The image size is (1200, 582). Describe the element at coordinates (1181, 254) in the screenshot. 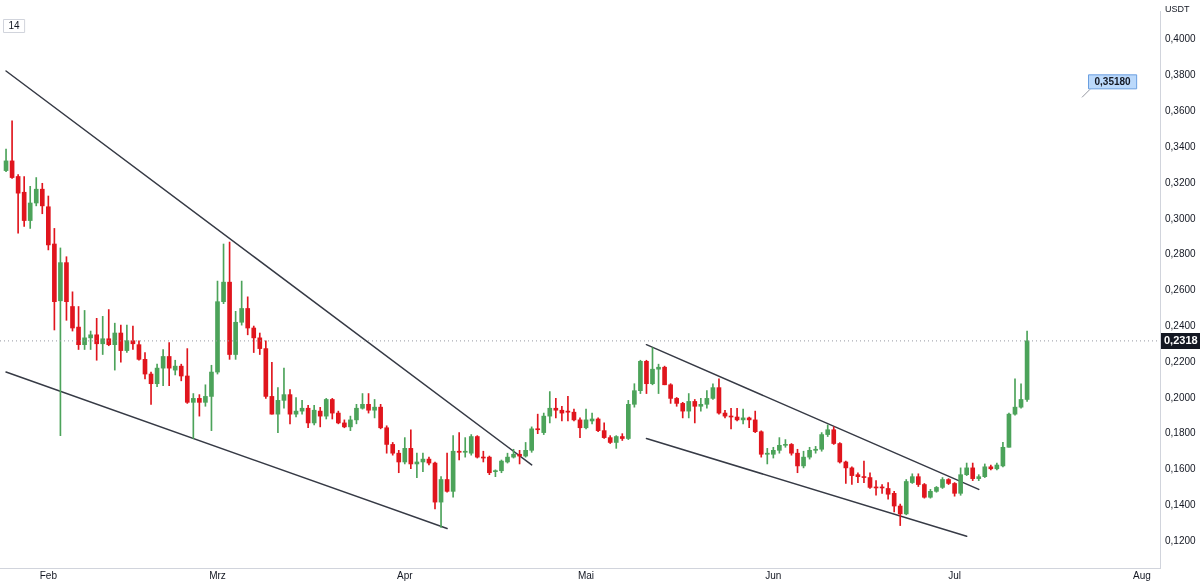

I see `y-tick-label: 0,2800` at that location.